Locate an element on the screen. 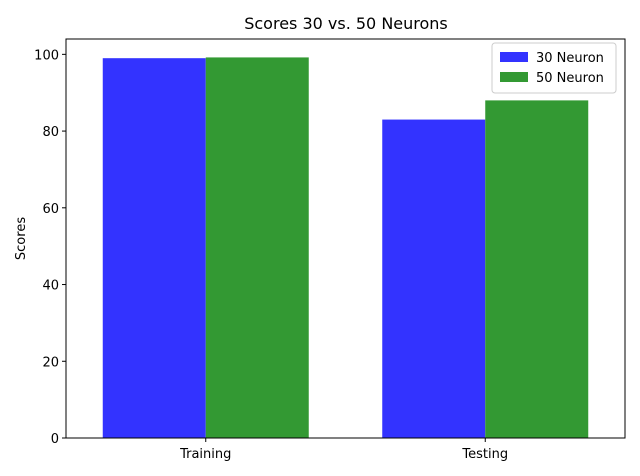 This screenshot has height=476, width=640. x-ticks-group: Training Testing is located at coordinates (343, 450).